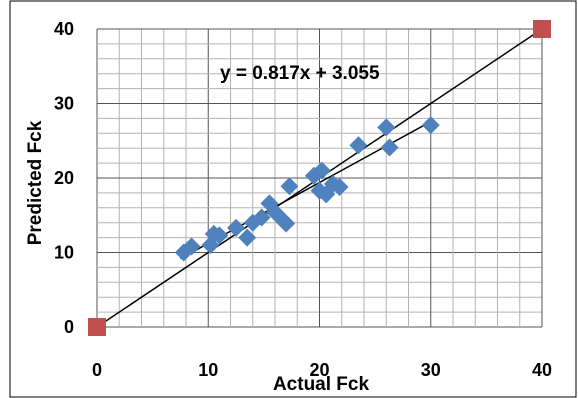 The width and height of the screenshot is (578, 398). I want to click on x-tick-label: 40, so click(542, 370).